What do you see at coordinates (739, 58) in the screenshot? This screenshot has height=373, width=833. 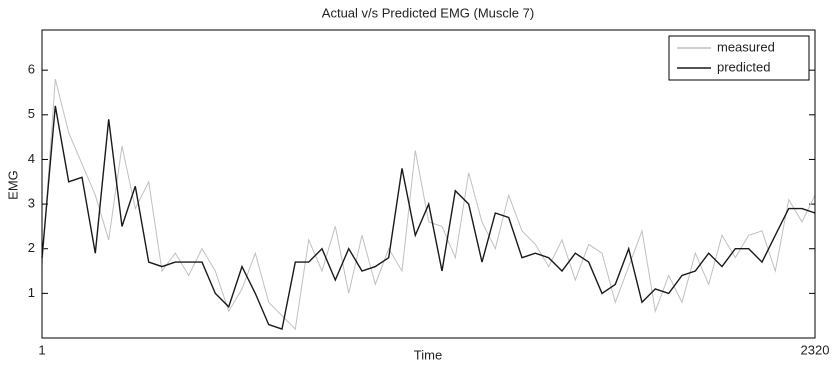 I see `legend-box` at bounding box center [739, 58].